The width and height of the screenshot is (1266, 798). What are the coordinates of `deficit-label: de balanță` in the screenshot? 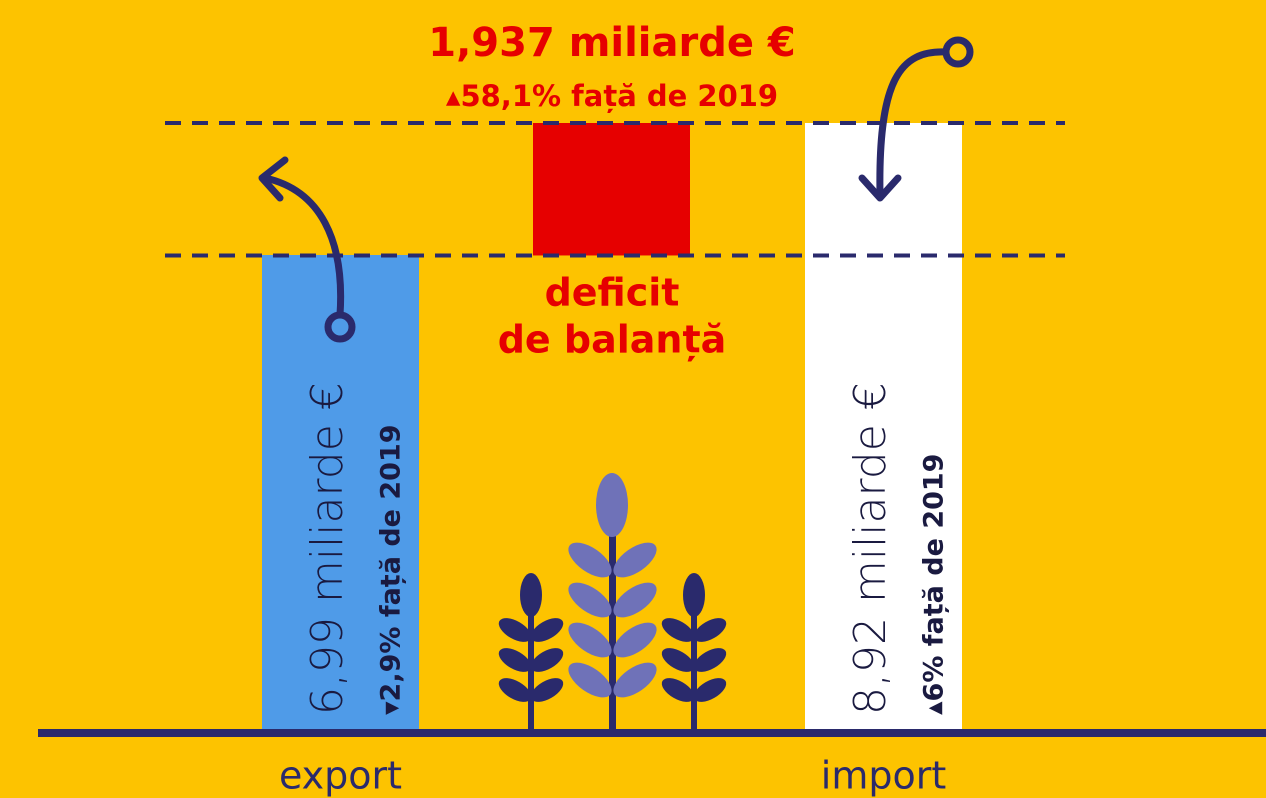 It's located at (612, 340).